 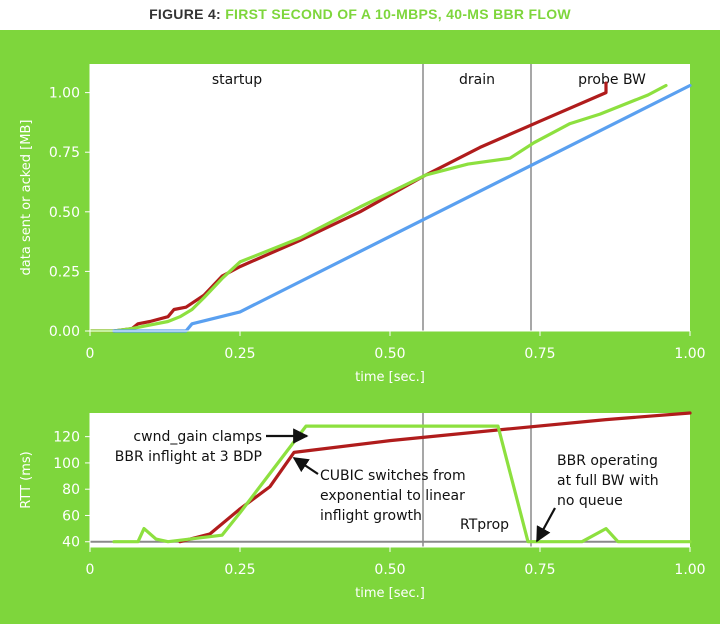 What do you see at coordinates (185, 14) in the screenshot?
I see `figure-number: FIGURE 4:` at bounding box center [185, 14].